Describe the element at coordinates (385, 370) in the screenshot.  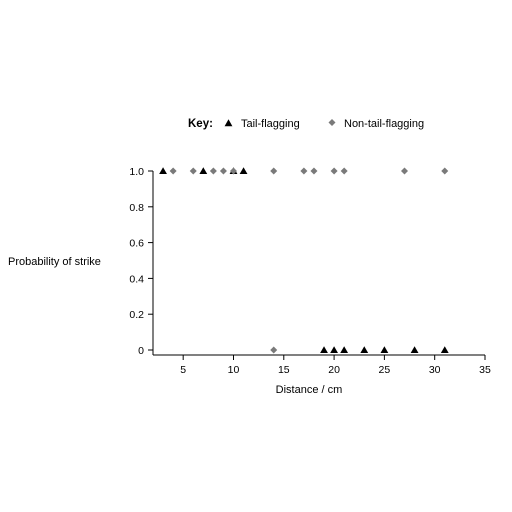
I see `x-tick-label: 25` at that location.